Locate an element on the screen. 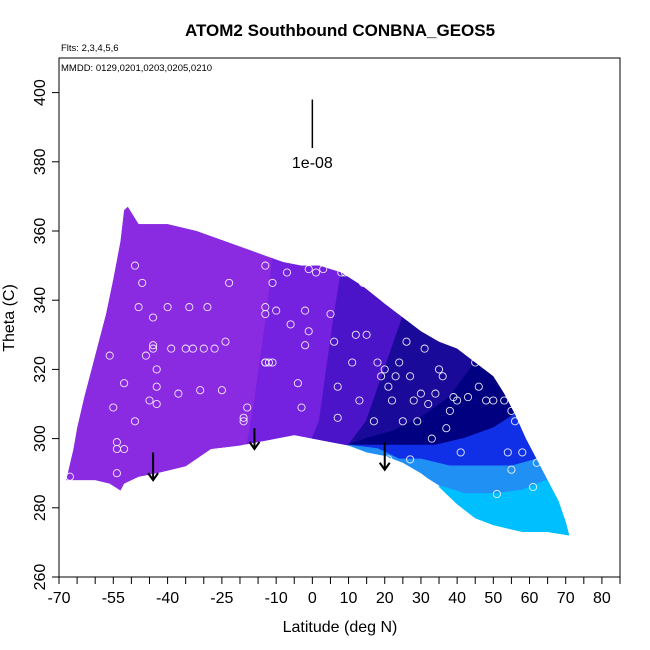 The width and height of the screenshot is (650, 650). x-axis: -70 -55 -40 -25 -10 0 10 20 30 40 50 60 70 80 is located at coordinates (334, 592).